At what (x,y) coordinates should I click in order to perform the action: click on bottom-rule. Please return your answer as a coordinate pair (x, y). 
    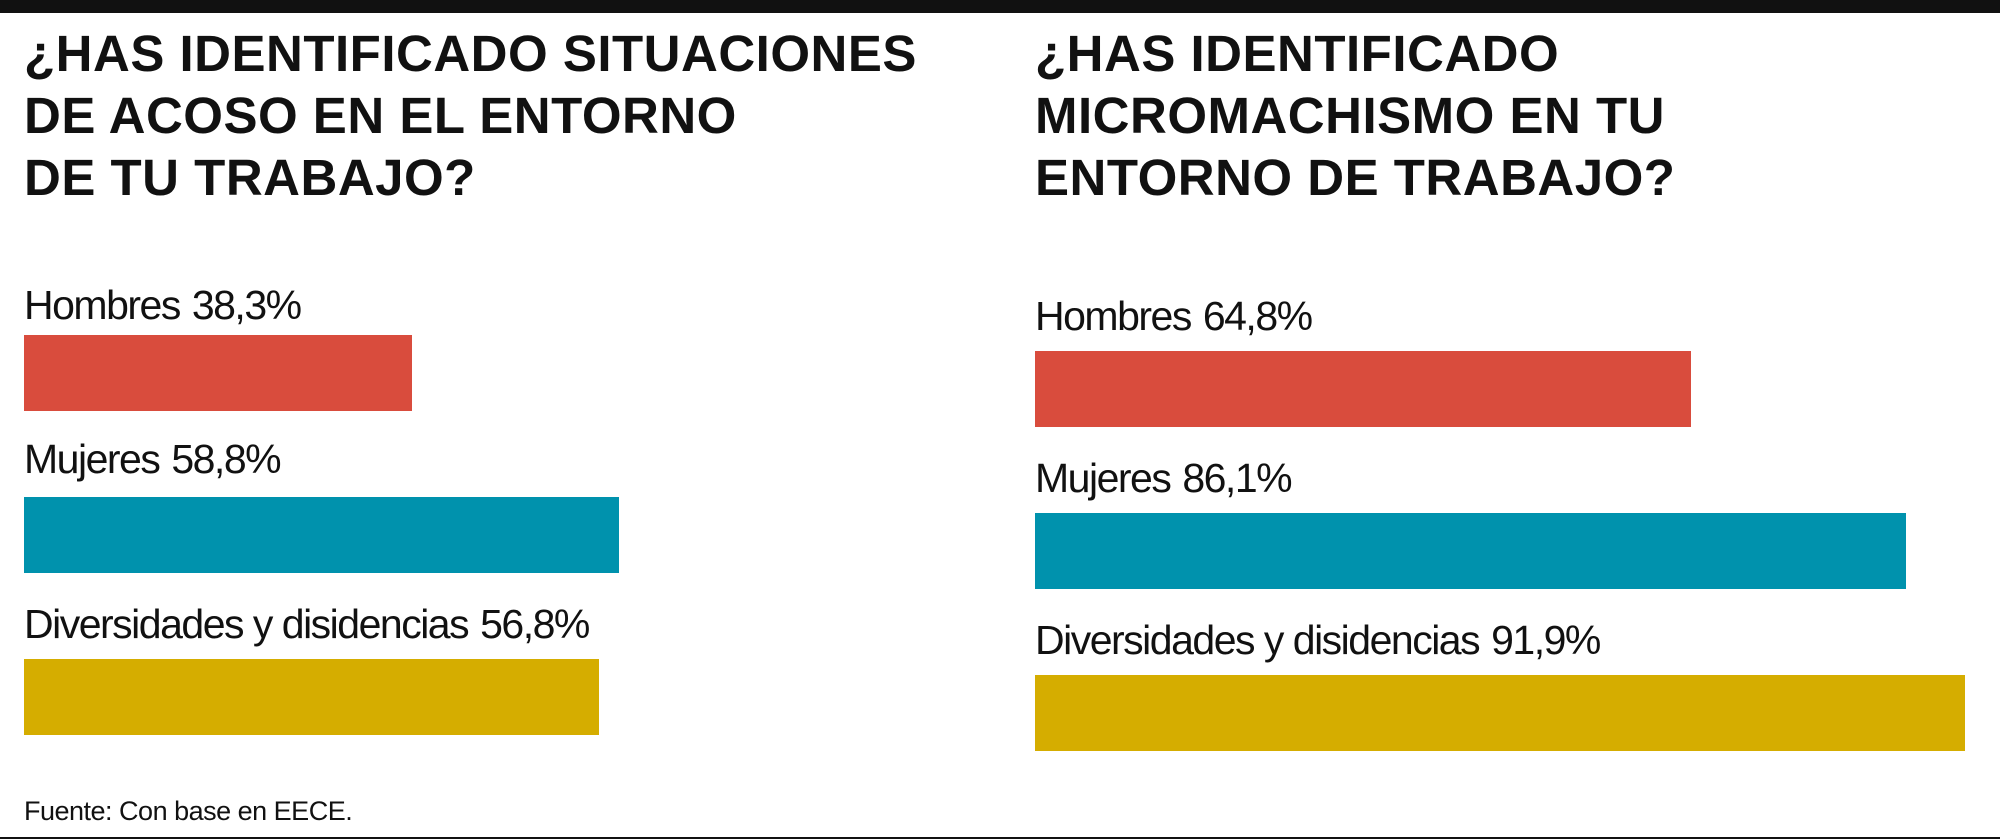
    Looking at the image, I should click on (1000, 838).